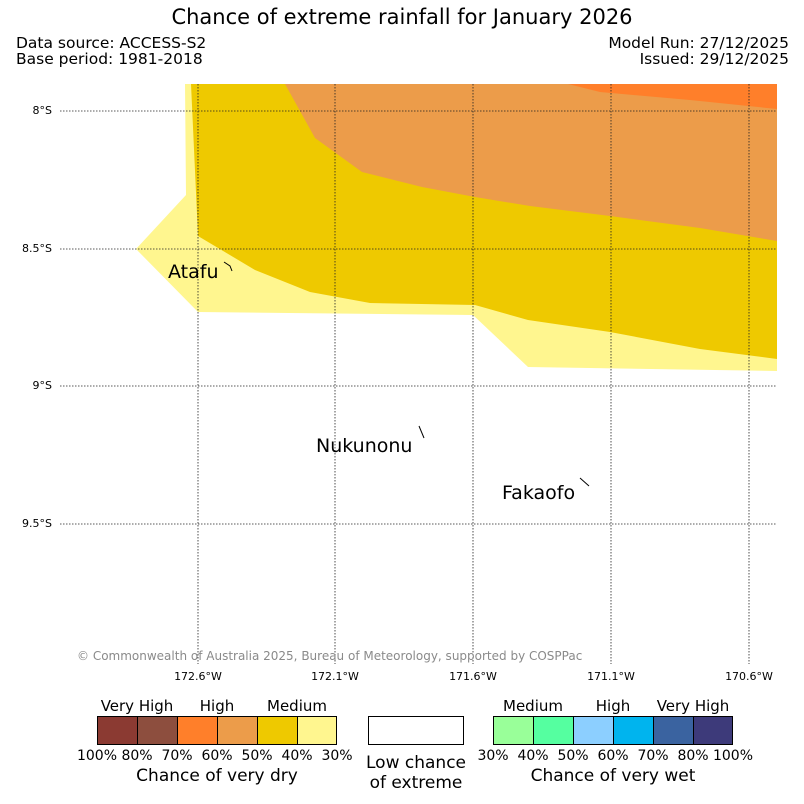 The image size is (804, 804). I want to click on dry-heading-high: High, so click(217, 706).